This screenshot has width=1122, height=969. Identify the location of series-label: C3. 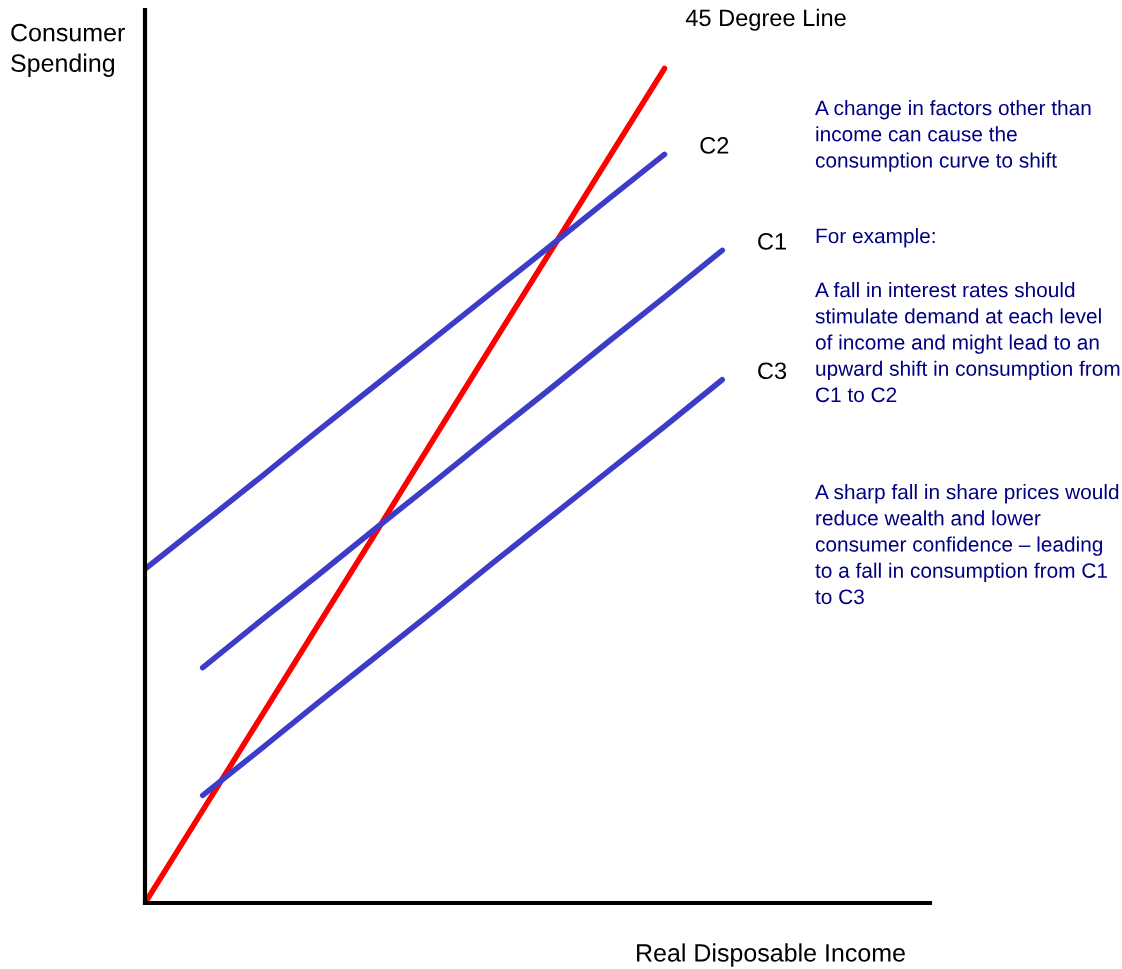
(772, 371).